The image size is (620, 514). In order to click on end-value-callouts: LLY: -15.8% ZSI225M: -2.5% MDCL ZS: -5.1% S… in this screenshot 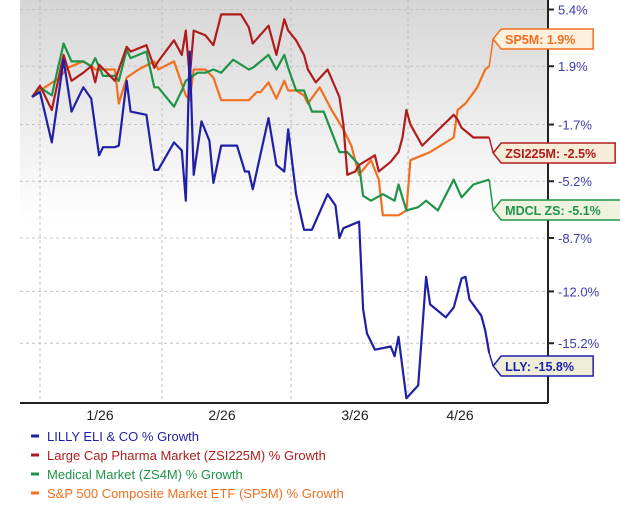, I will do `click(554, 202)`.